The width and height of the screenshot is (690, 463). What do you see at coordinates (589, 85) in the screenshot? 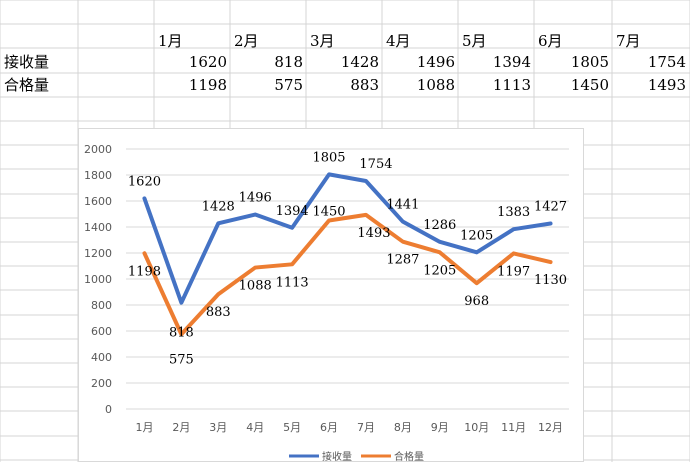
I see `value-cell: 1450` at bounding box center [589, 85].